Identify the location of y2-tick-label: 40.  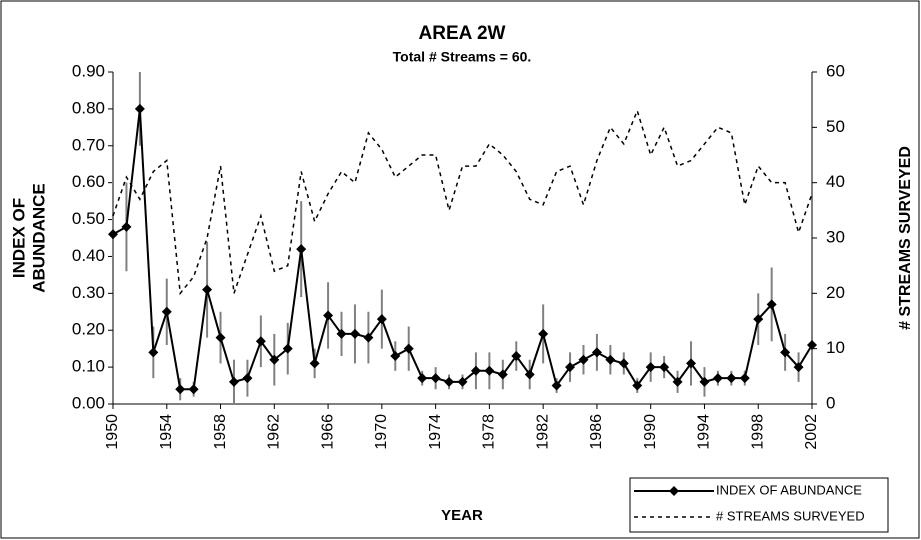
(835, 181).